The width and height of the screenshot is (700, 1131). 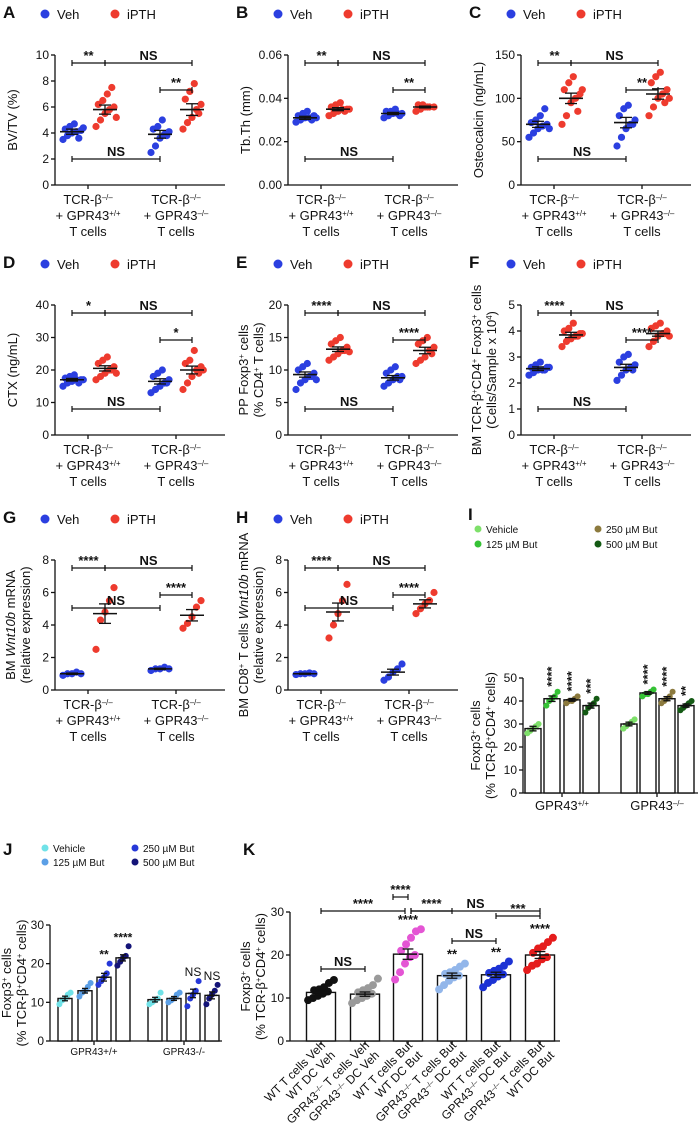 What do you see at coordinates (478, 120) in the screenshot?
I see `text-segment: Osteocalcin (ng/mL)` at bounding box center [478, 120].